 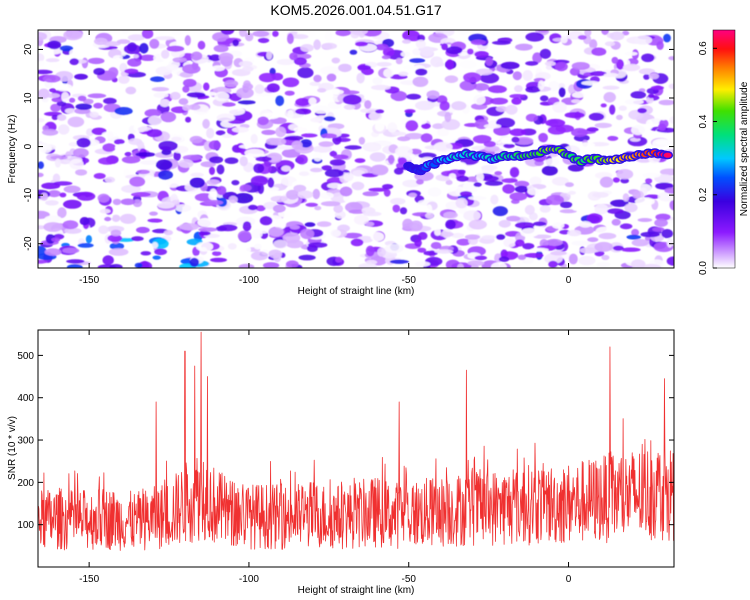 I want to click on x-tick-label: 0, so click(x=569, y=579).